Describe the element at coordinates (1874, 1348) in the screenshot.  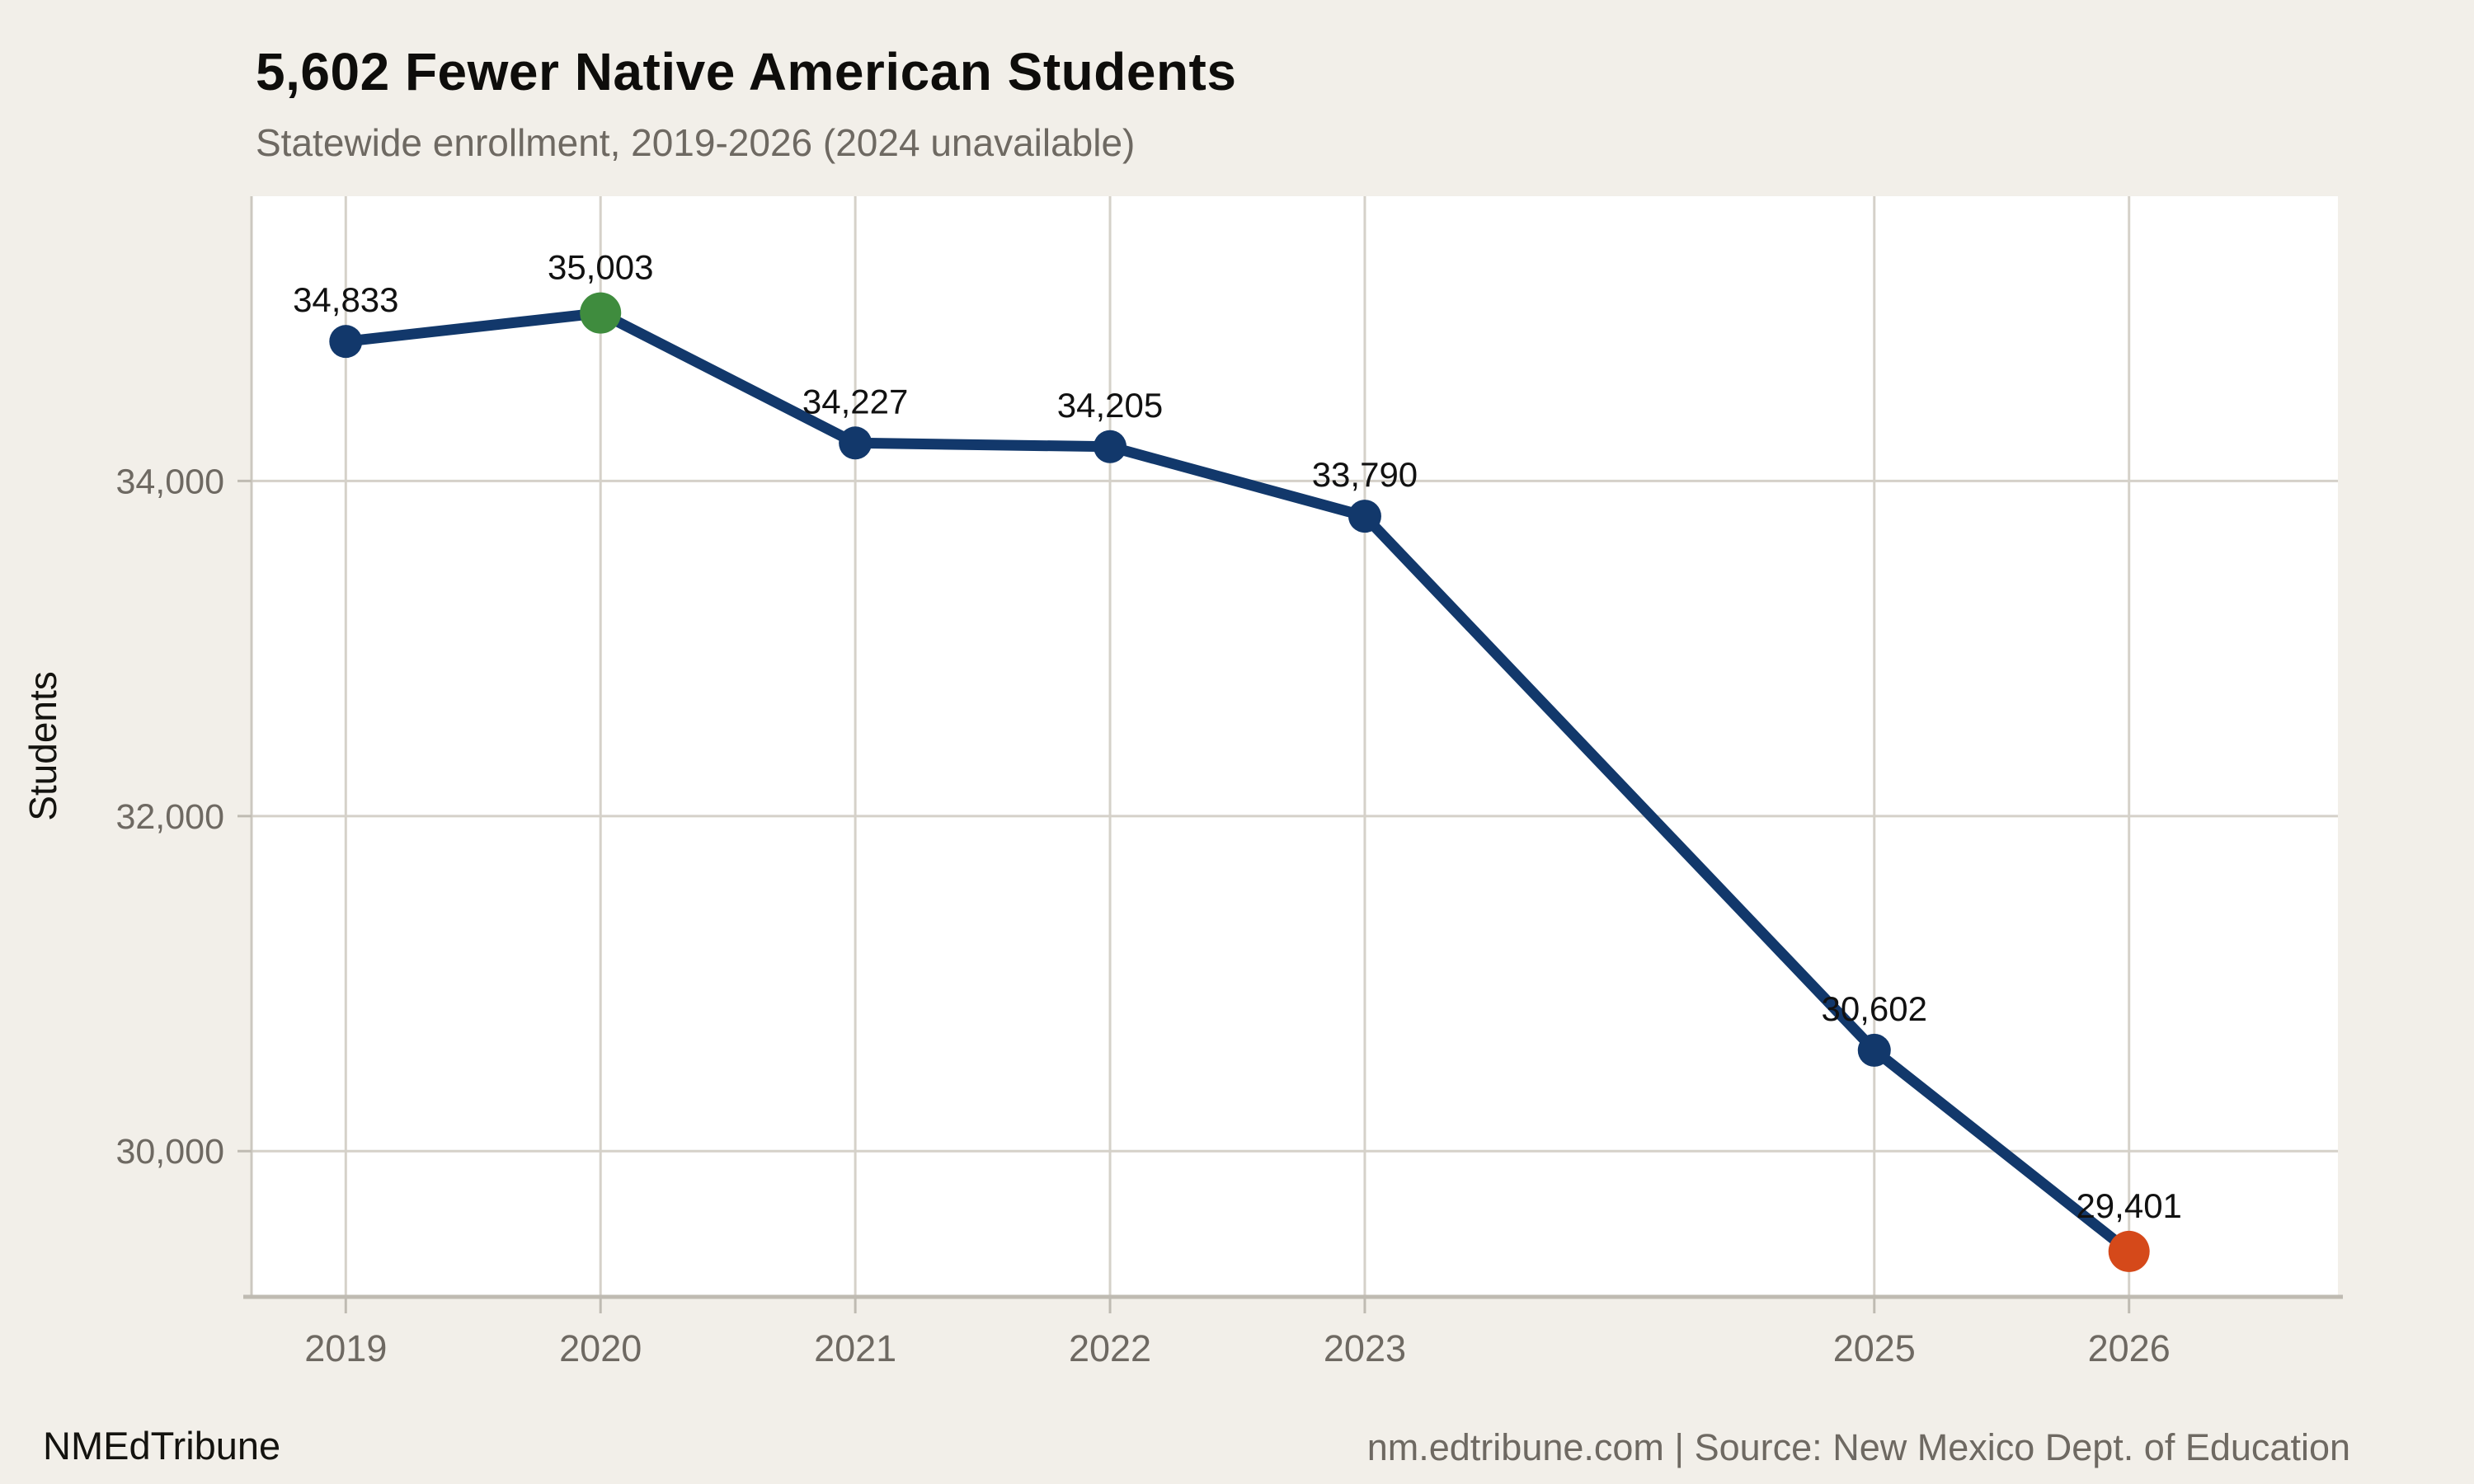
I see `x-tick-label: 2025` at that location.